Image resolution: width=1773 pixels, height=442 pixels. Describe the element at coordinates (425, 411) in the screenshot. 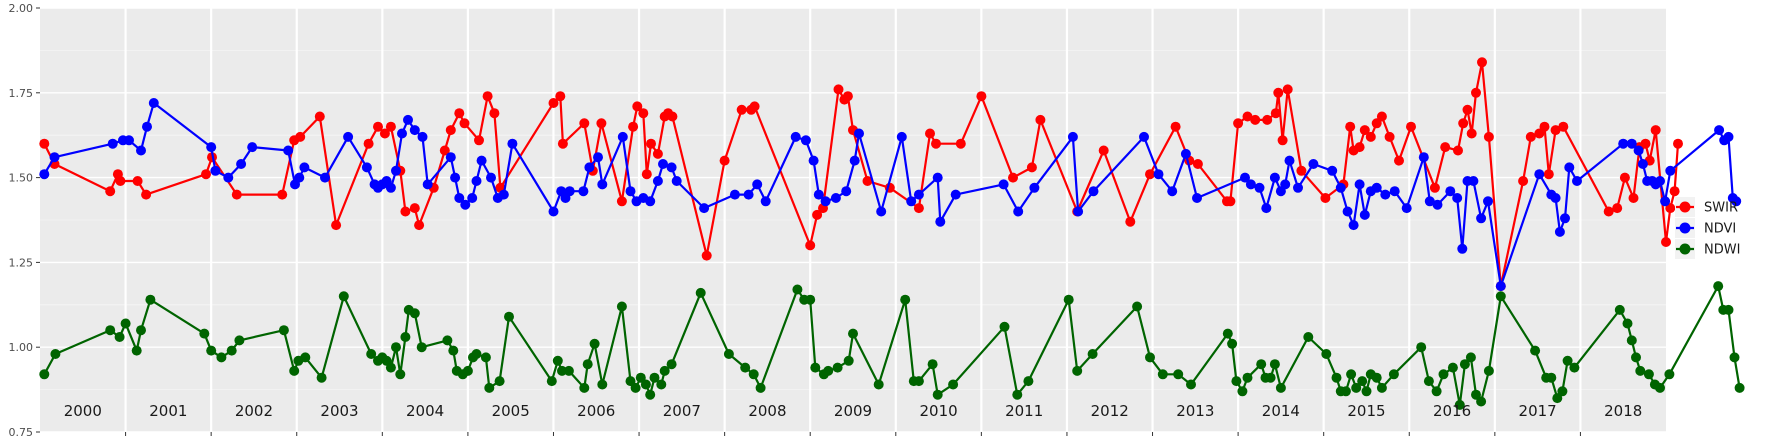

I see `year-label: 2004` at that location.